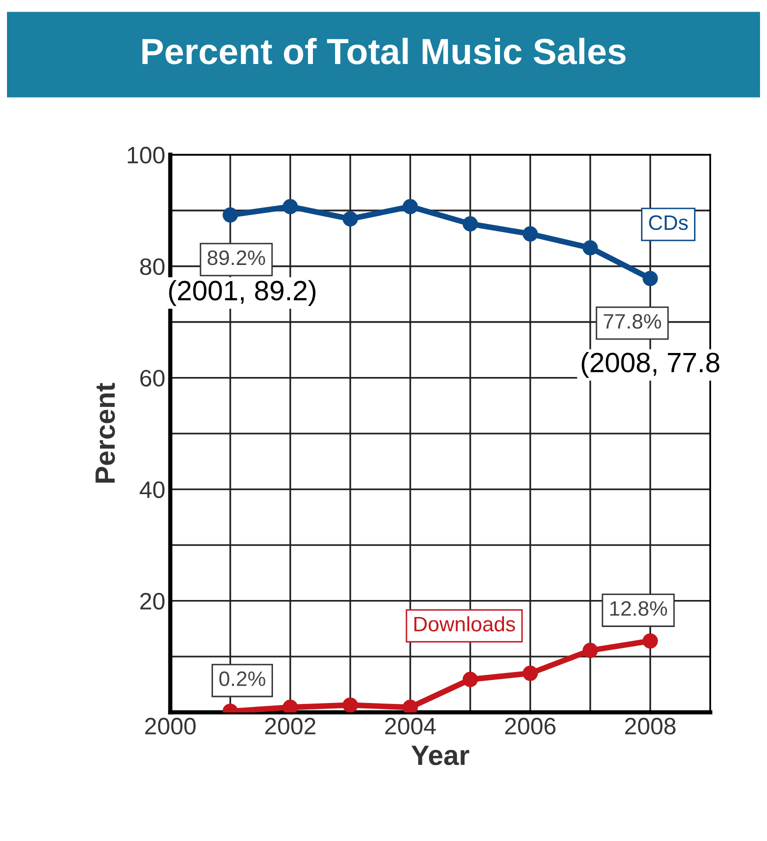 This screenshot has height=841, width=767. Describe the element at coordinates (290, 726) in the screenshot. I see `x-tick-label: 2002` at that location.